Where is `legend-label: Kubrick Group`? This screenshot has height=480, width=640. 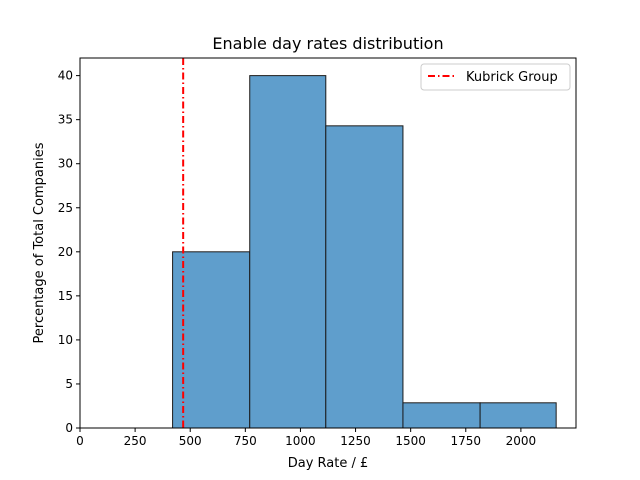
legend-label: Kubrick Group is located at coordinates (512, 77).